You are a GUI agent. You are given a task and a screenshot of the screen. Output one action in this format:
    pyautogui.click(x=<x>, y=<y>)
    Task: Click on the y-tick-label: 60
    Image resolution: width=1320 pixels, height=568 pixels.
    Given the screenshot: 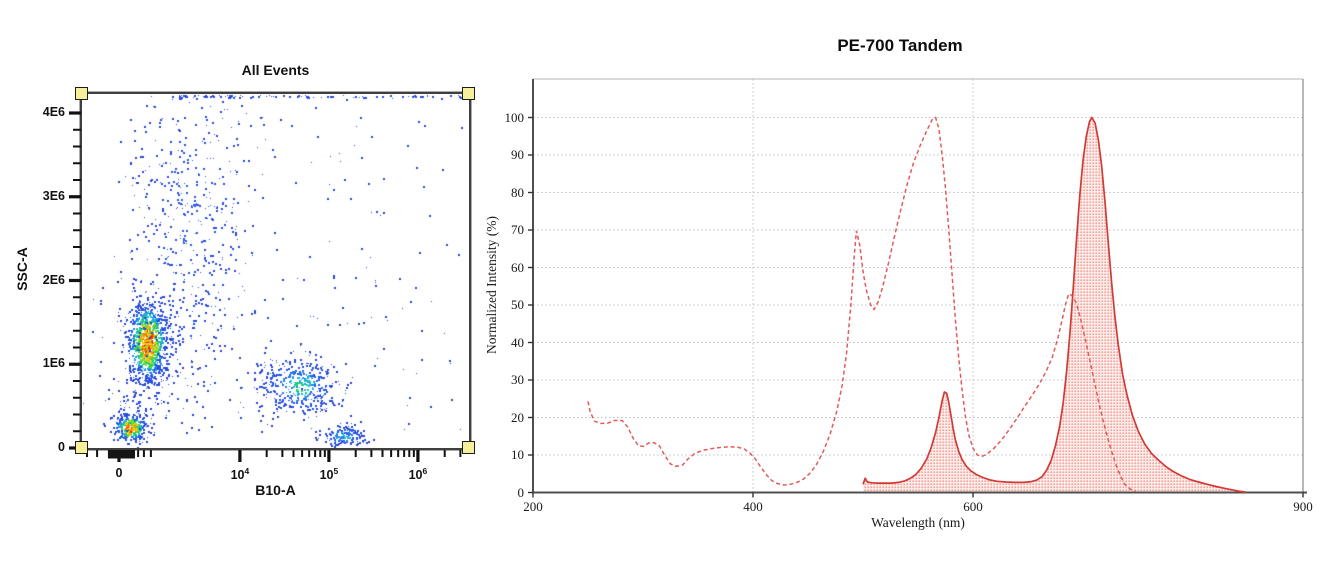 What is the action you would take?
    pyautogui.click(x=517, y=267)
    